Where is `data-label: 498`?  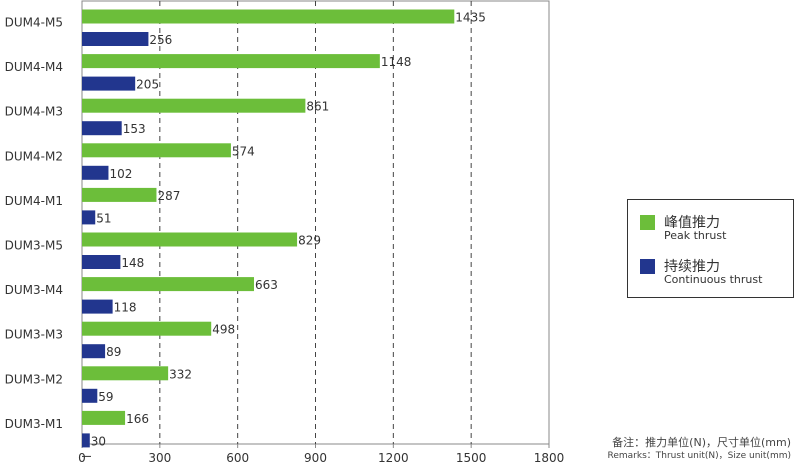
data-label: 498 is located at coordinates (223, 330).